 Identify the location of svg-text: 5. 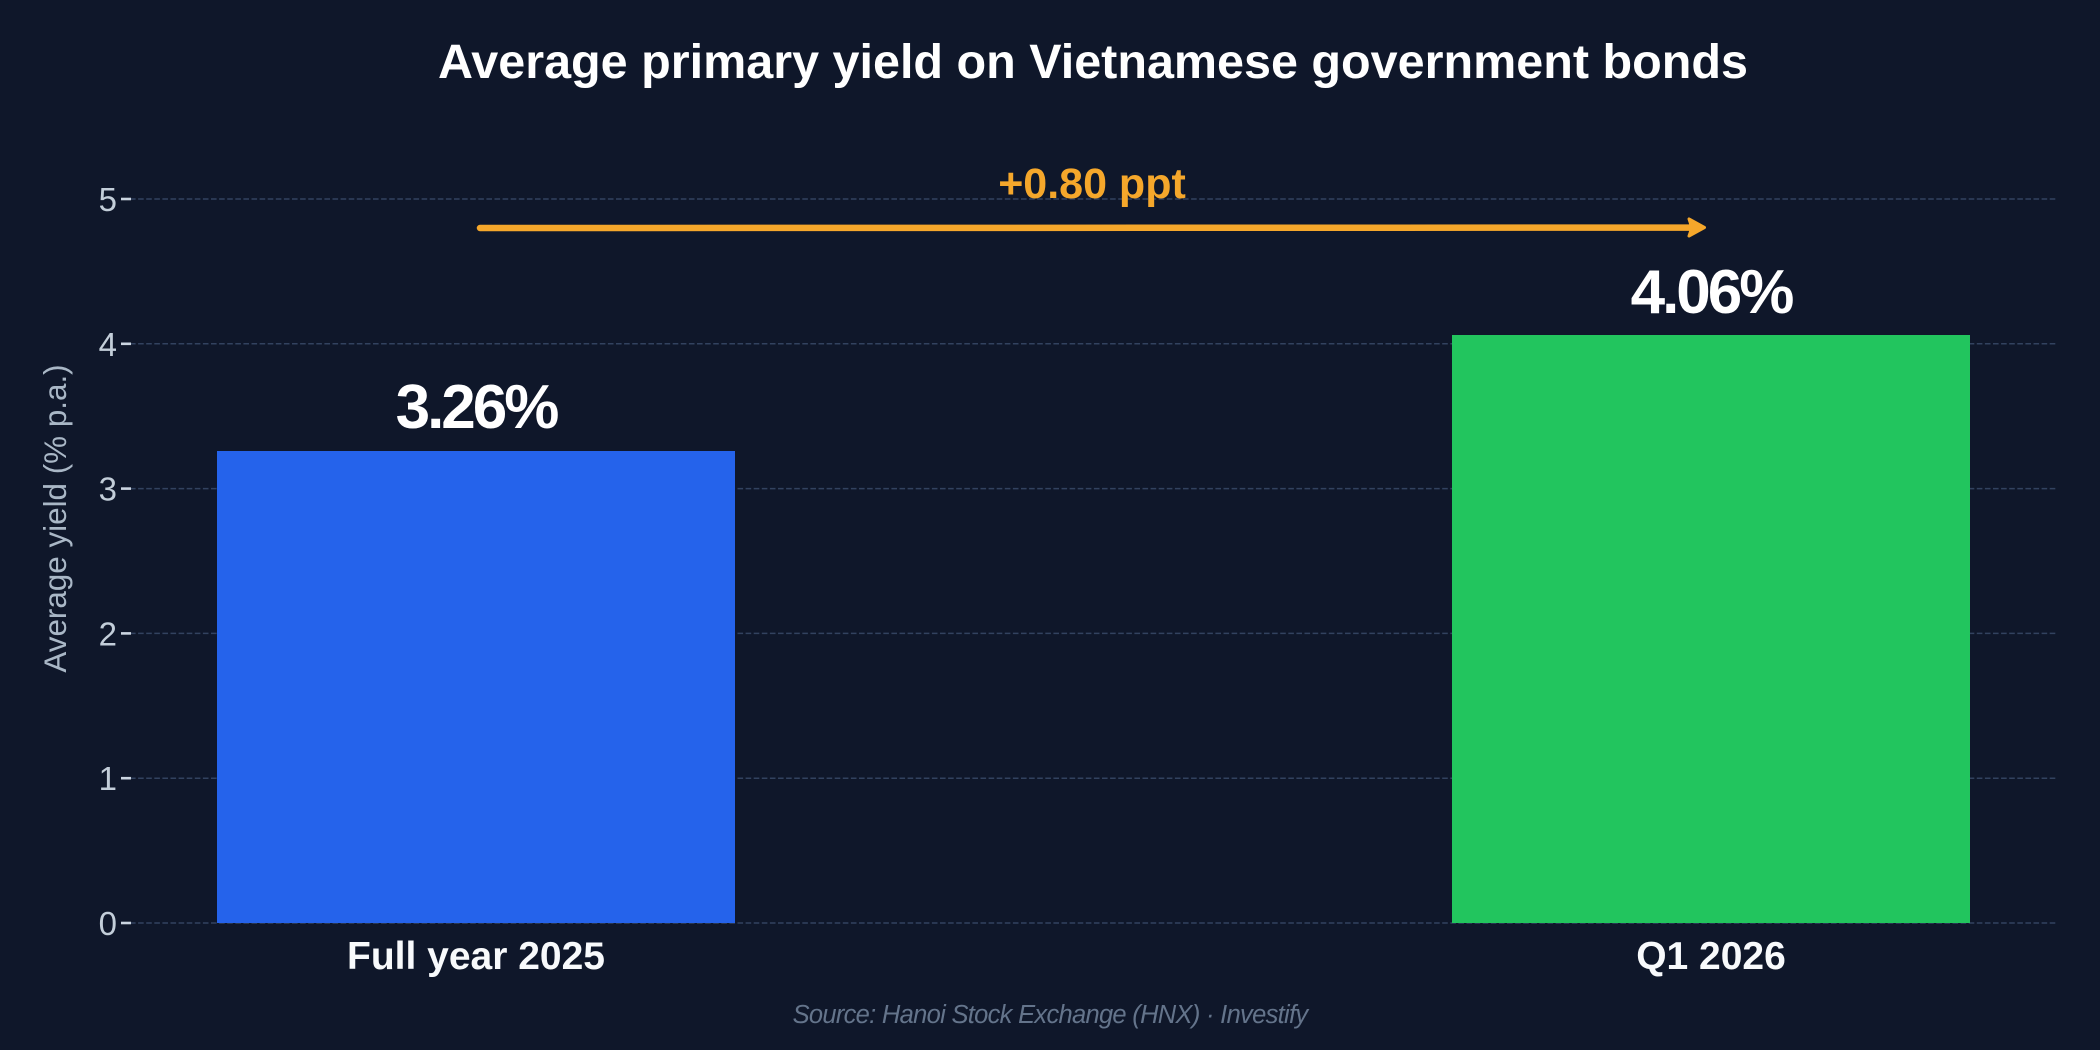
(108, 199).